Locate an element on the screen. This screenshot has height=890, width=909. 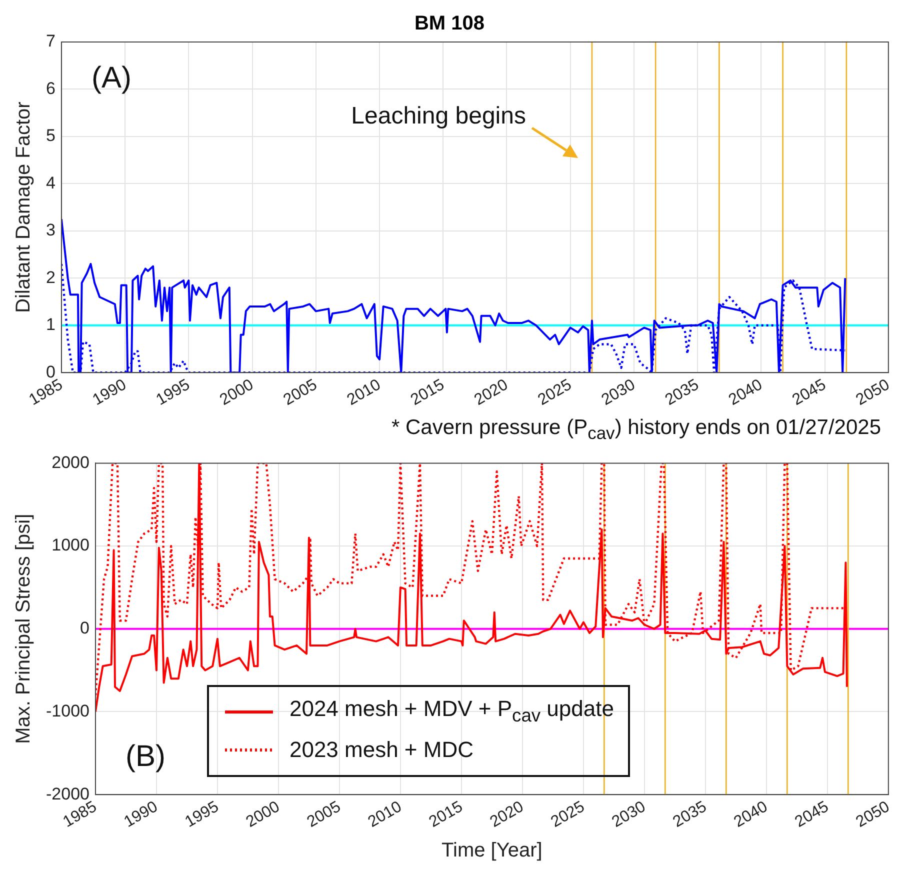
y-tick-label: 6 is located at coordinates (51, 88).